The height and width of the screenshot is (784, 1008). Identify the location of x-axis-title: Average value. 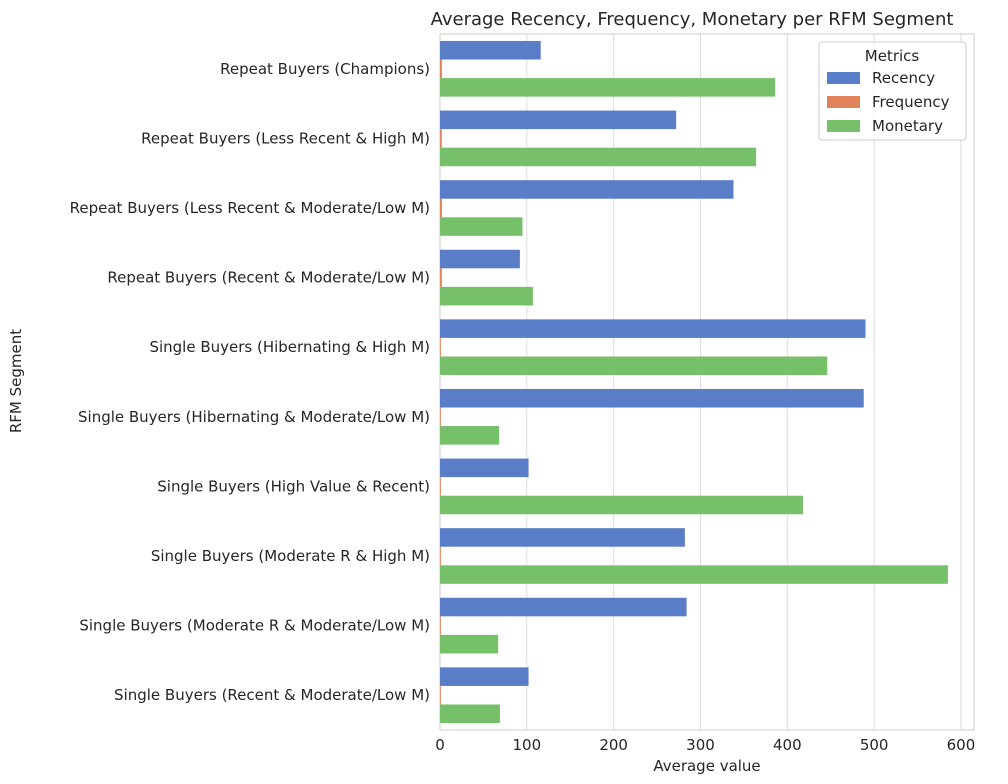
(706, 766).